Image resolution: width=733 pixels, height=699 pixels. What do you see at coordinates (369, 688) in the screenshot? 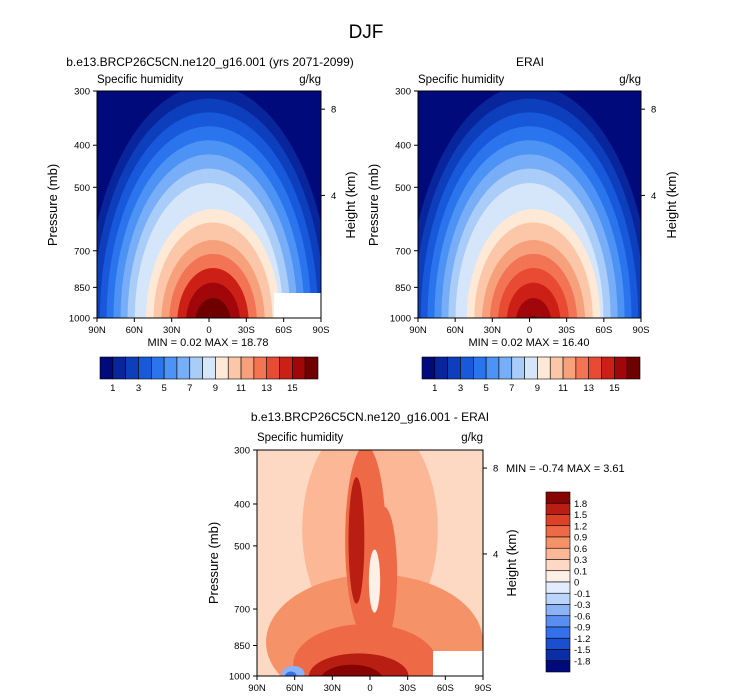
I see `x-tick-label: 0` at bounding box center [369, 688].